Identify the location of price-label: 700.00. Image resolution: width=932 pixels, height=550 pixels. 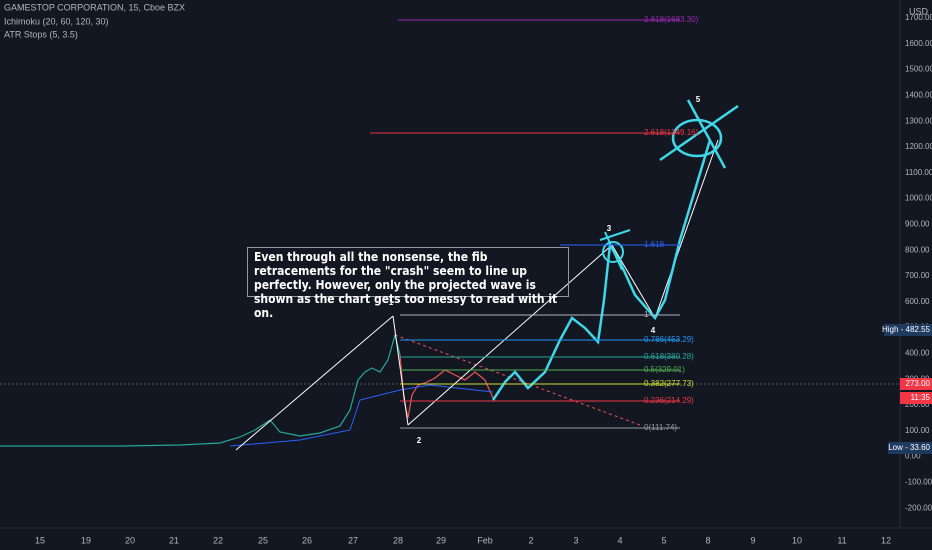
(917, 275).